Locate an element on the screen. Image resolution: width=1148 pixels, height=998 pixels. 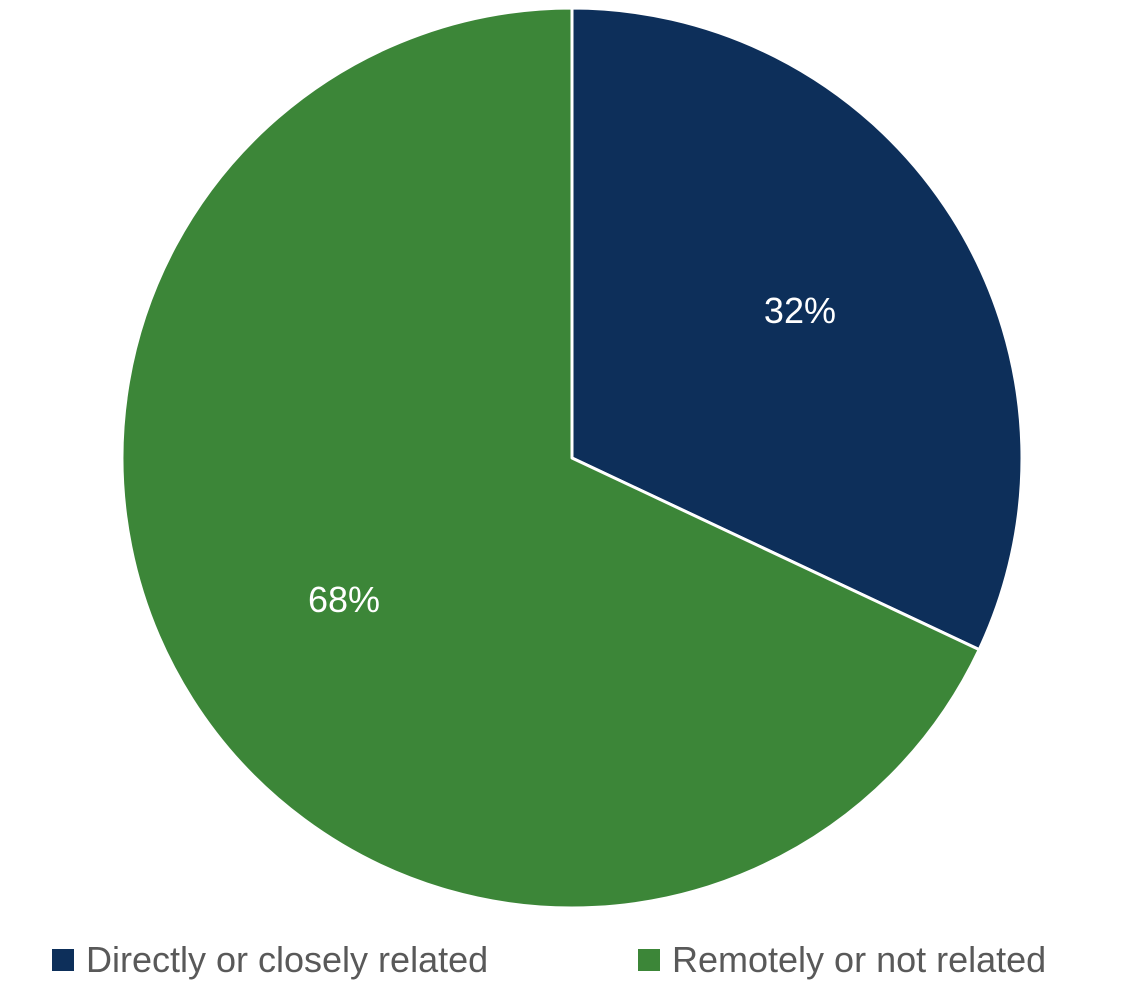
legend-item-remotely-related: Remotely or not related is located at coordinates (842, 960).